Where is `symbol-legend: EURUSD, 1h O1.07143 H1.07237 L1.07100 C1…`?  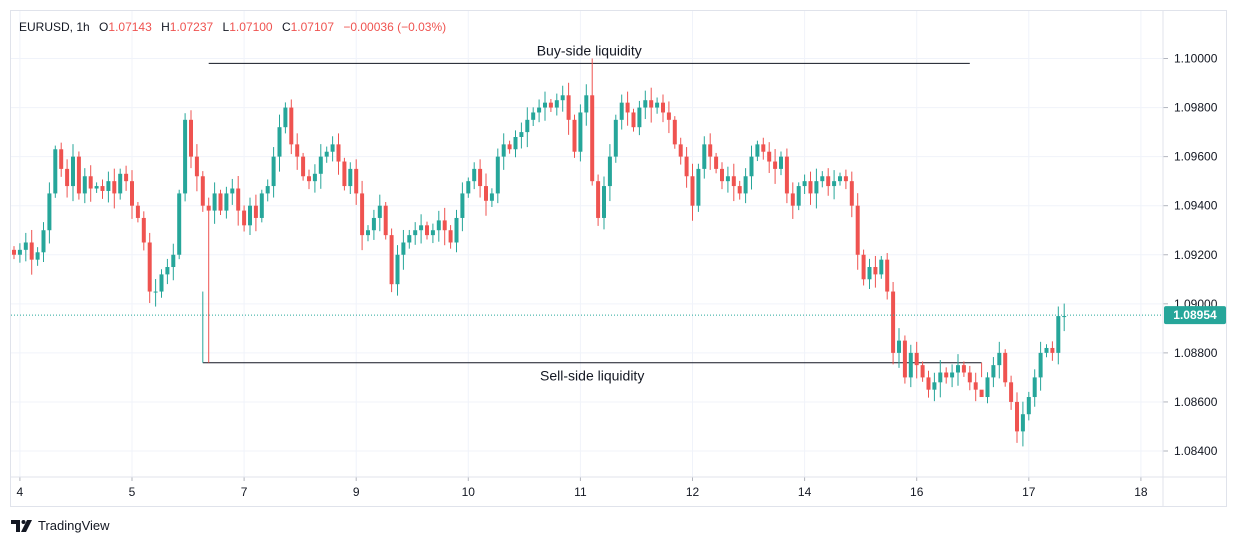
symbol-legend: EURUSD, 1h O1.07143 H1.07237 L1.07100 C1… is located at coordinates (232, 27).